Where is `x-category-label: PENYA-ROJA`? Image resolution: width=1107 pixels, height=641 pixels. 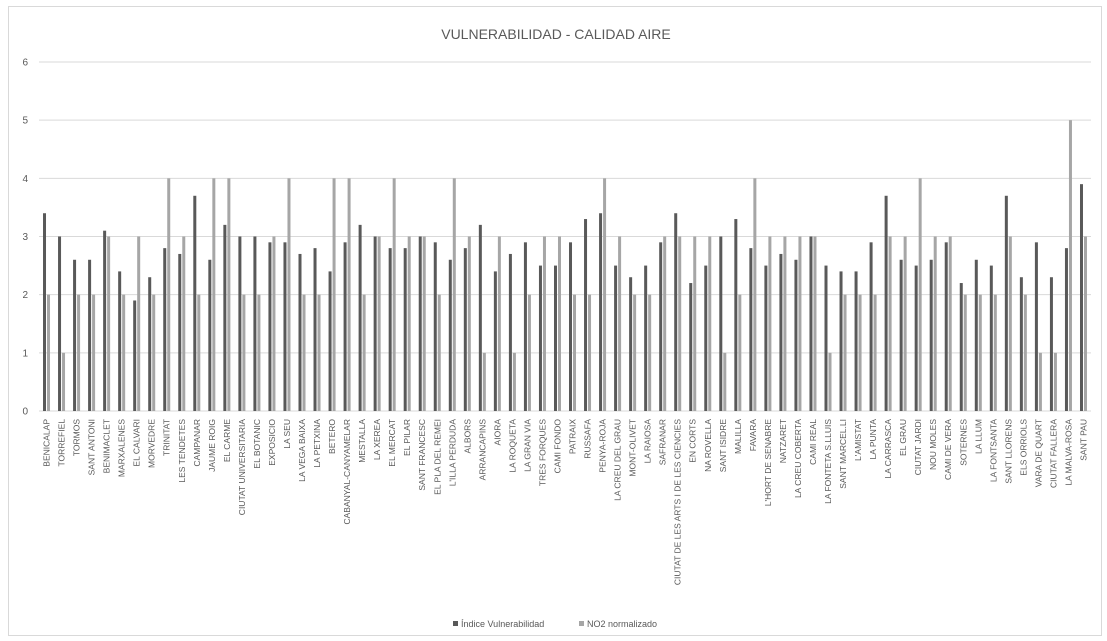 x-category-label: PENYA-ROJA is located at coordinates (603, 446).